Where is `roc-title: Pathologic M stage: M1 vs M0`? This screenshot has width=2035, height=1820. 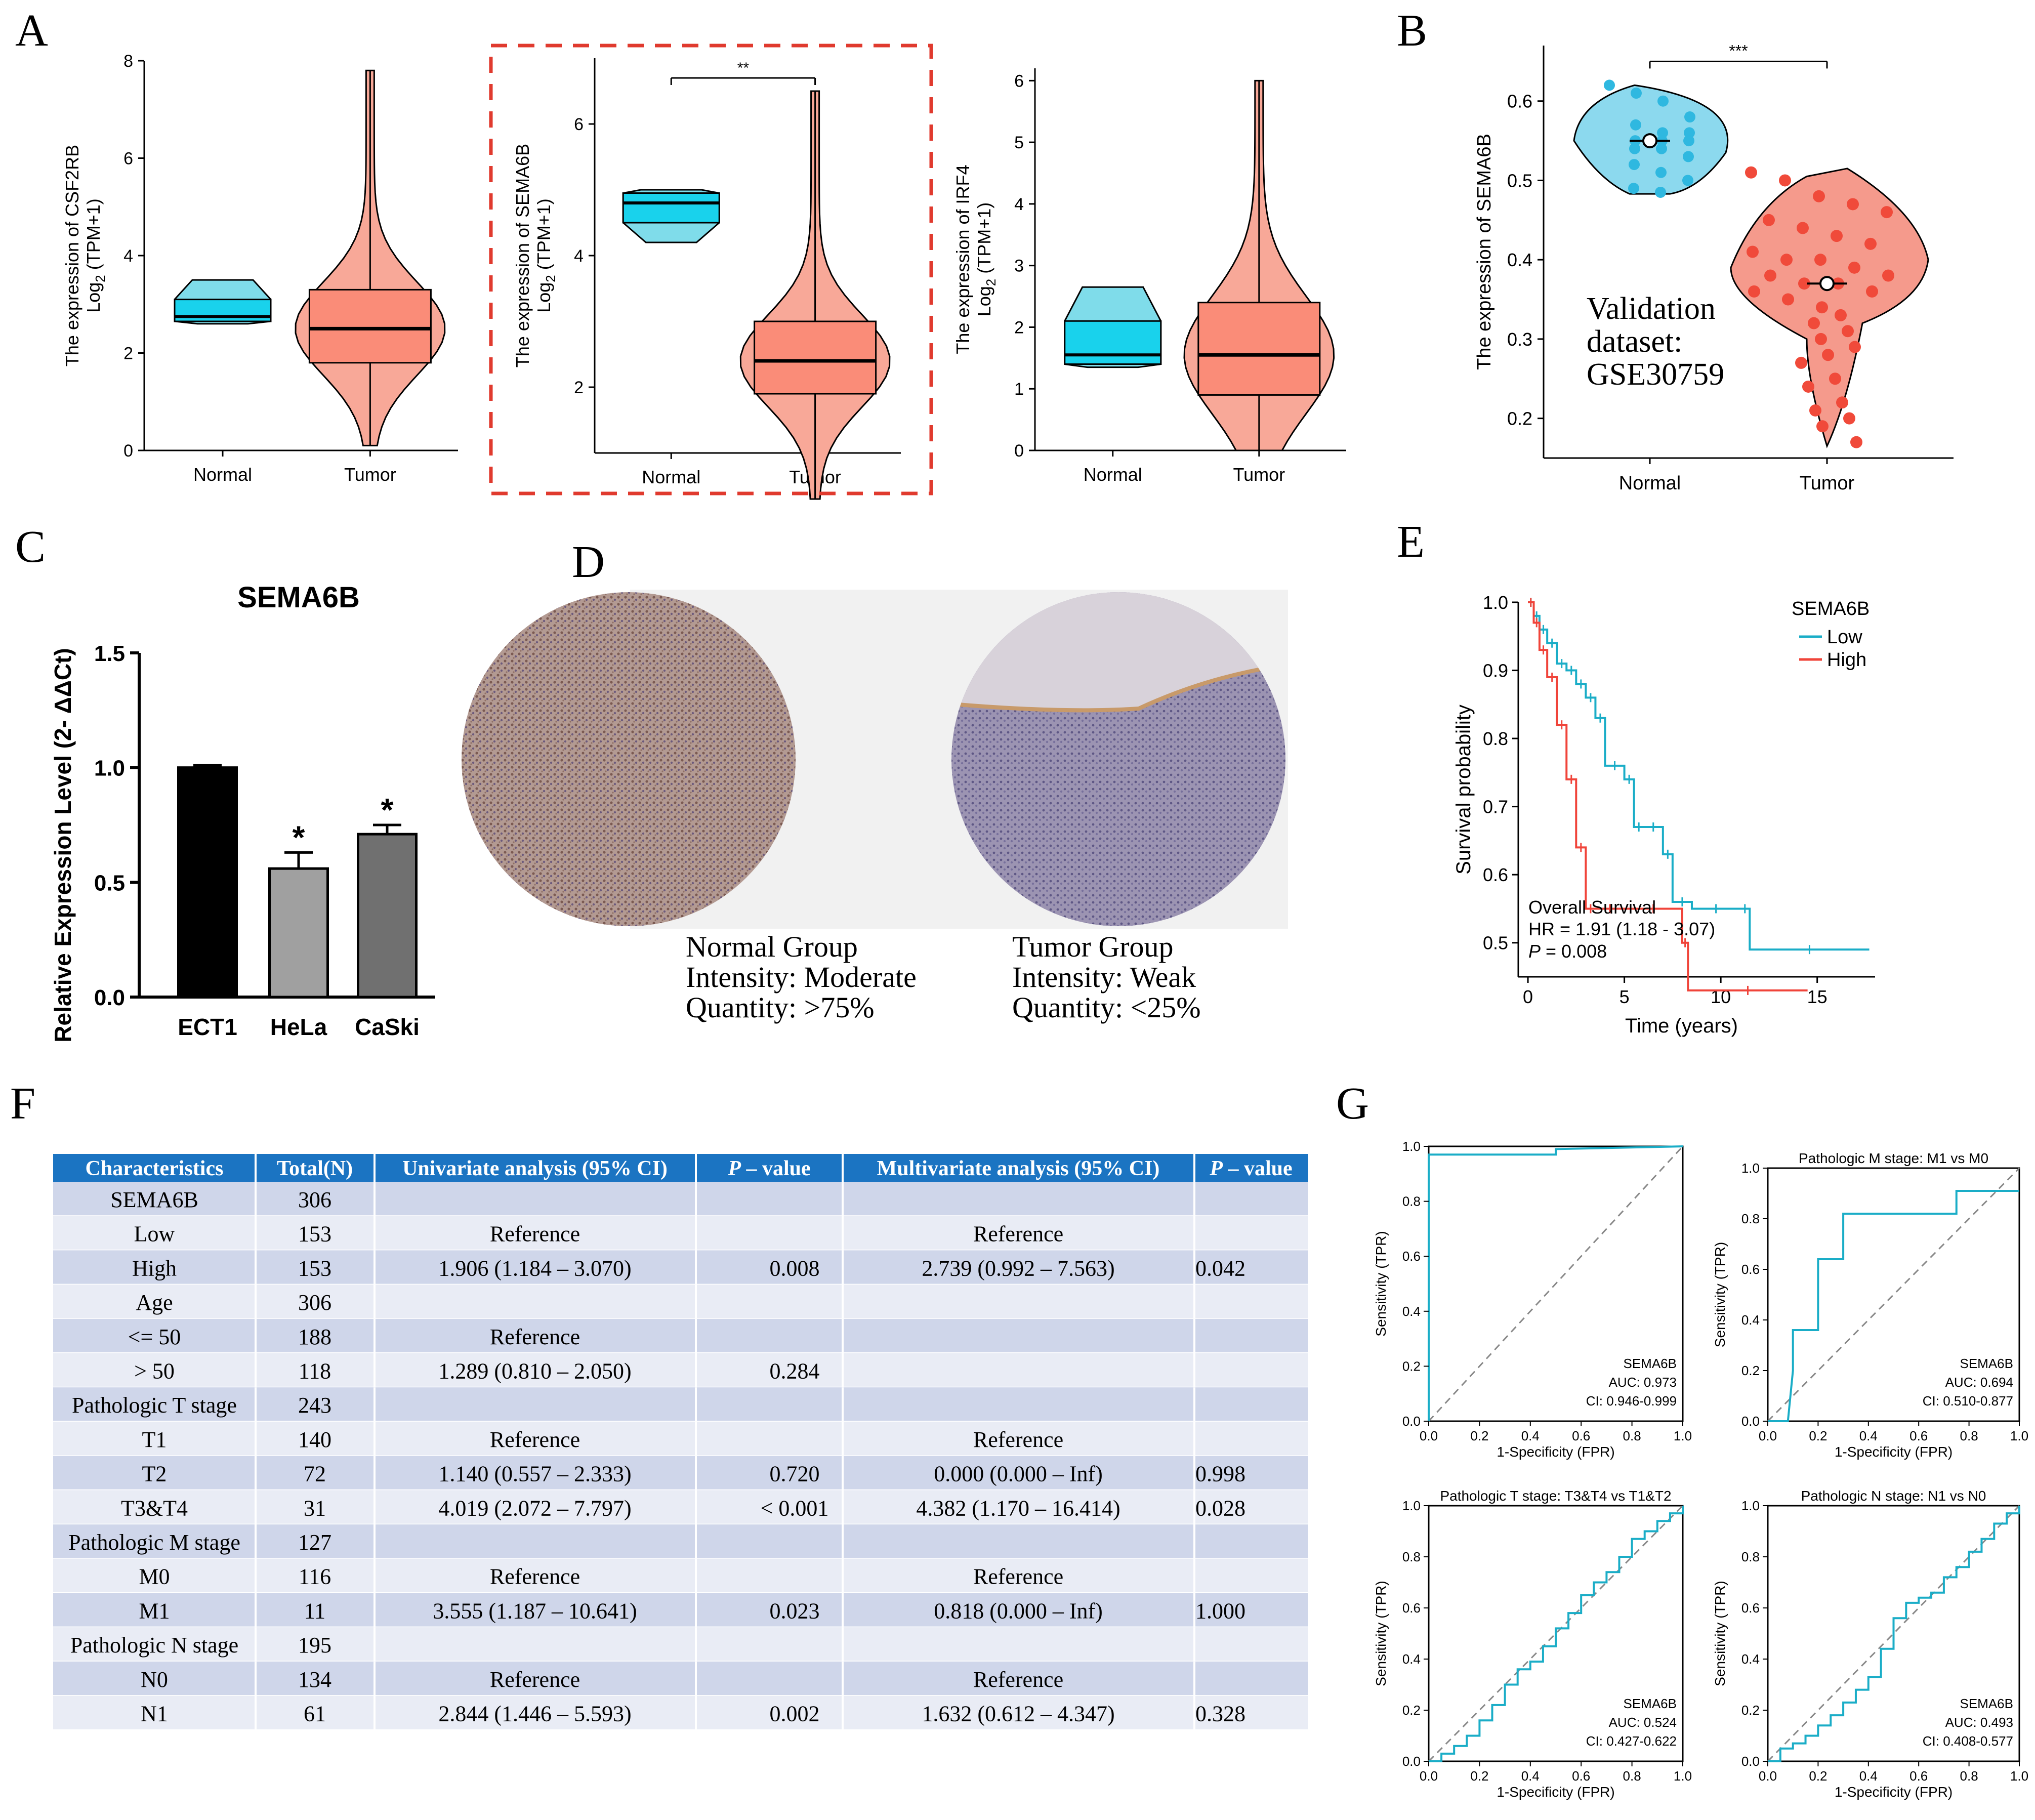
roc-title: Pathologic M stage: M1 vs M0 is located at coordinates (1893, 1158).